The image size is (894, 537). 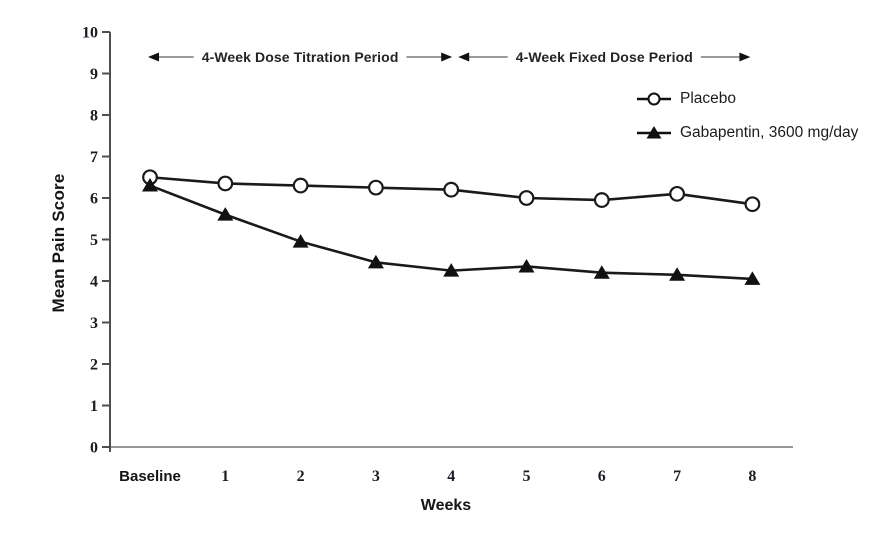 I want to click on svg-text: 0, so click(x=94, y=448).